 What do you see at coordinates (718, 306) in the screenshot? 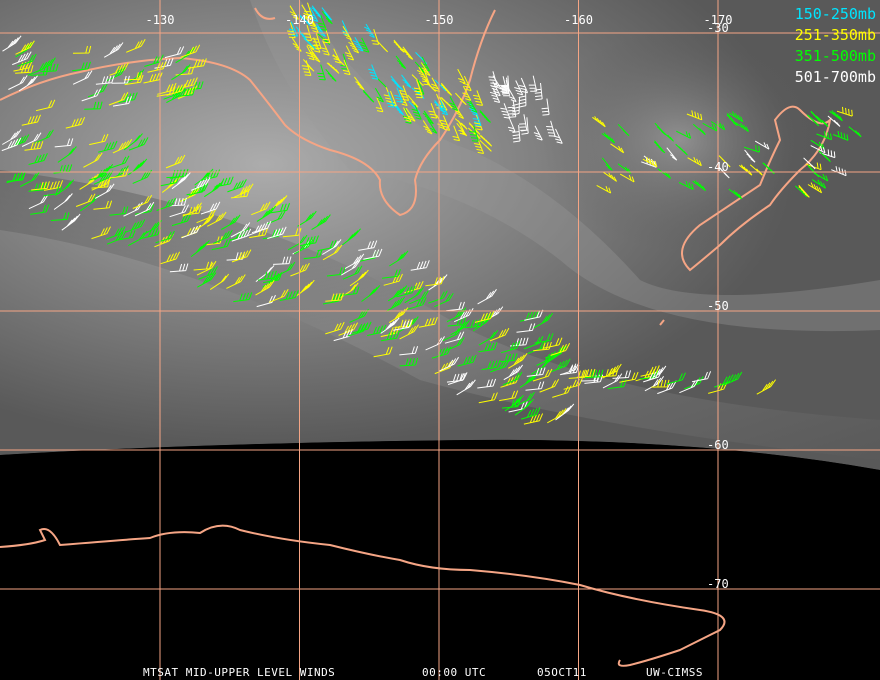
I see `latitude-label: -50` at bounding box center [718, 306].